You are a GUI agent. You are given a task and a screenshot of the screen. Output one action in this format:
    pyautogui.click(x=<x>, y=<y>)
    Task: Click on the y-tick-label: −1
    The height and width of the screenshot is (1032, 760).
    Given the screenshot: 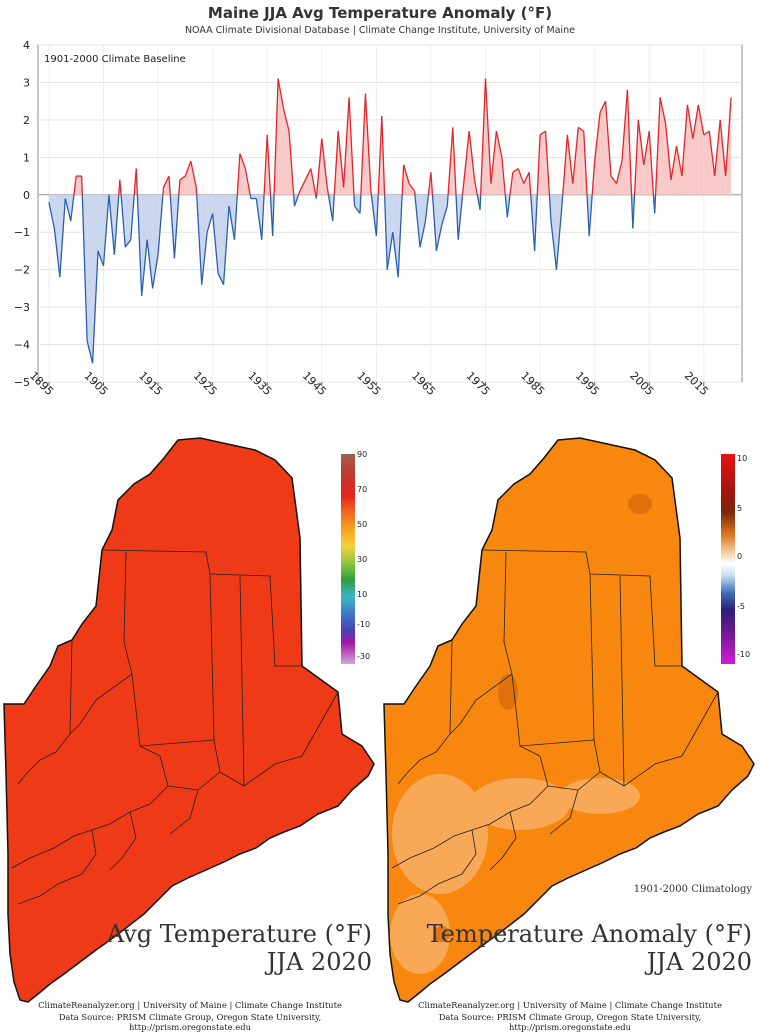 What is the action you would take?
    pyautogui.click(x=22, y=232)
    